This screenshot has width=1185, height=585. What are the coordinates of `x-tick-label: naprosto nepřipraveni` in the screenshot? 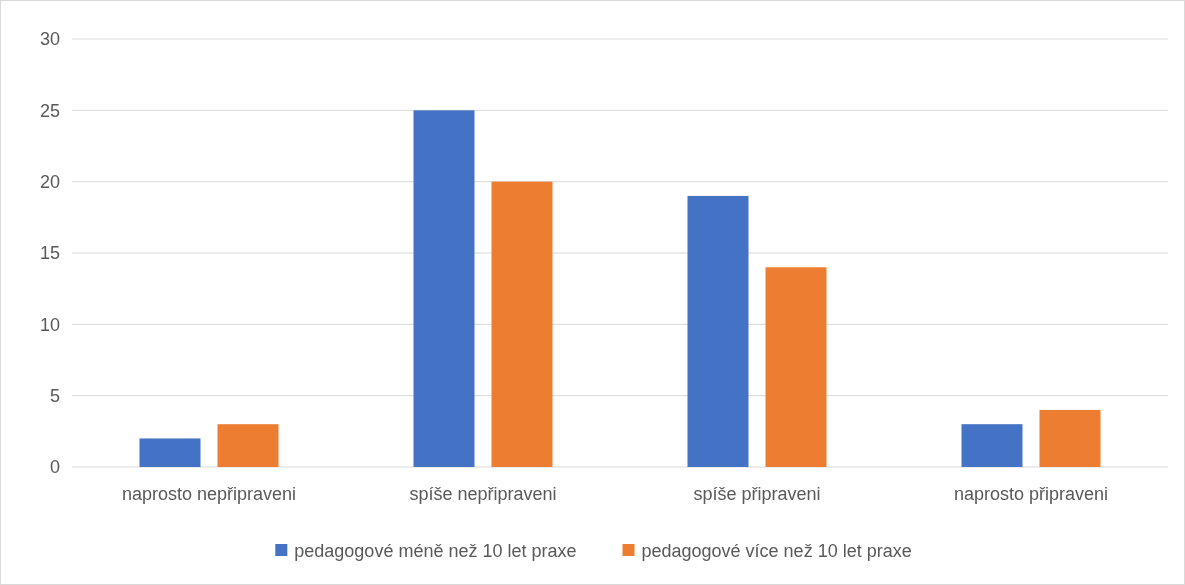 It's located at (209, 494).